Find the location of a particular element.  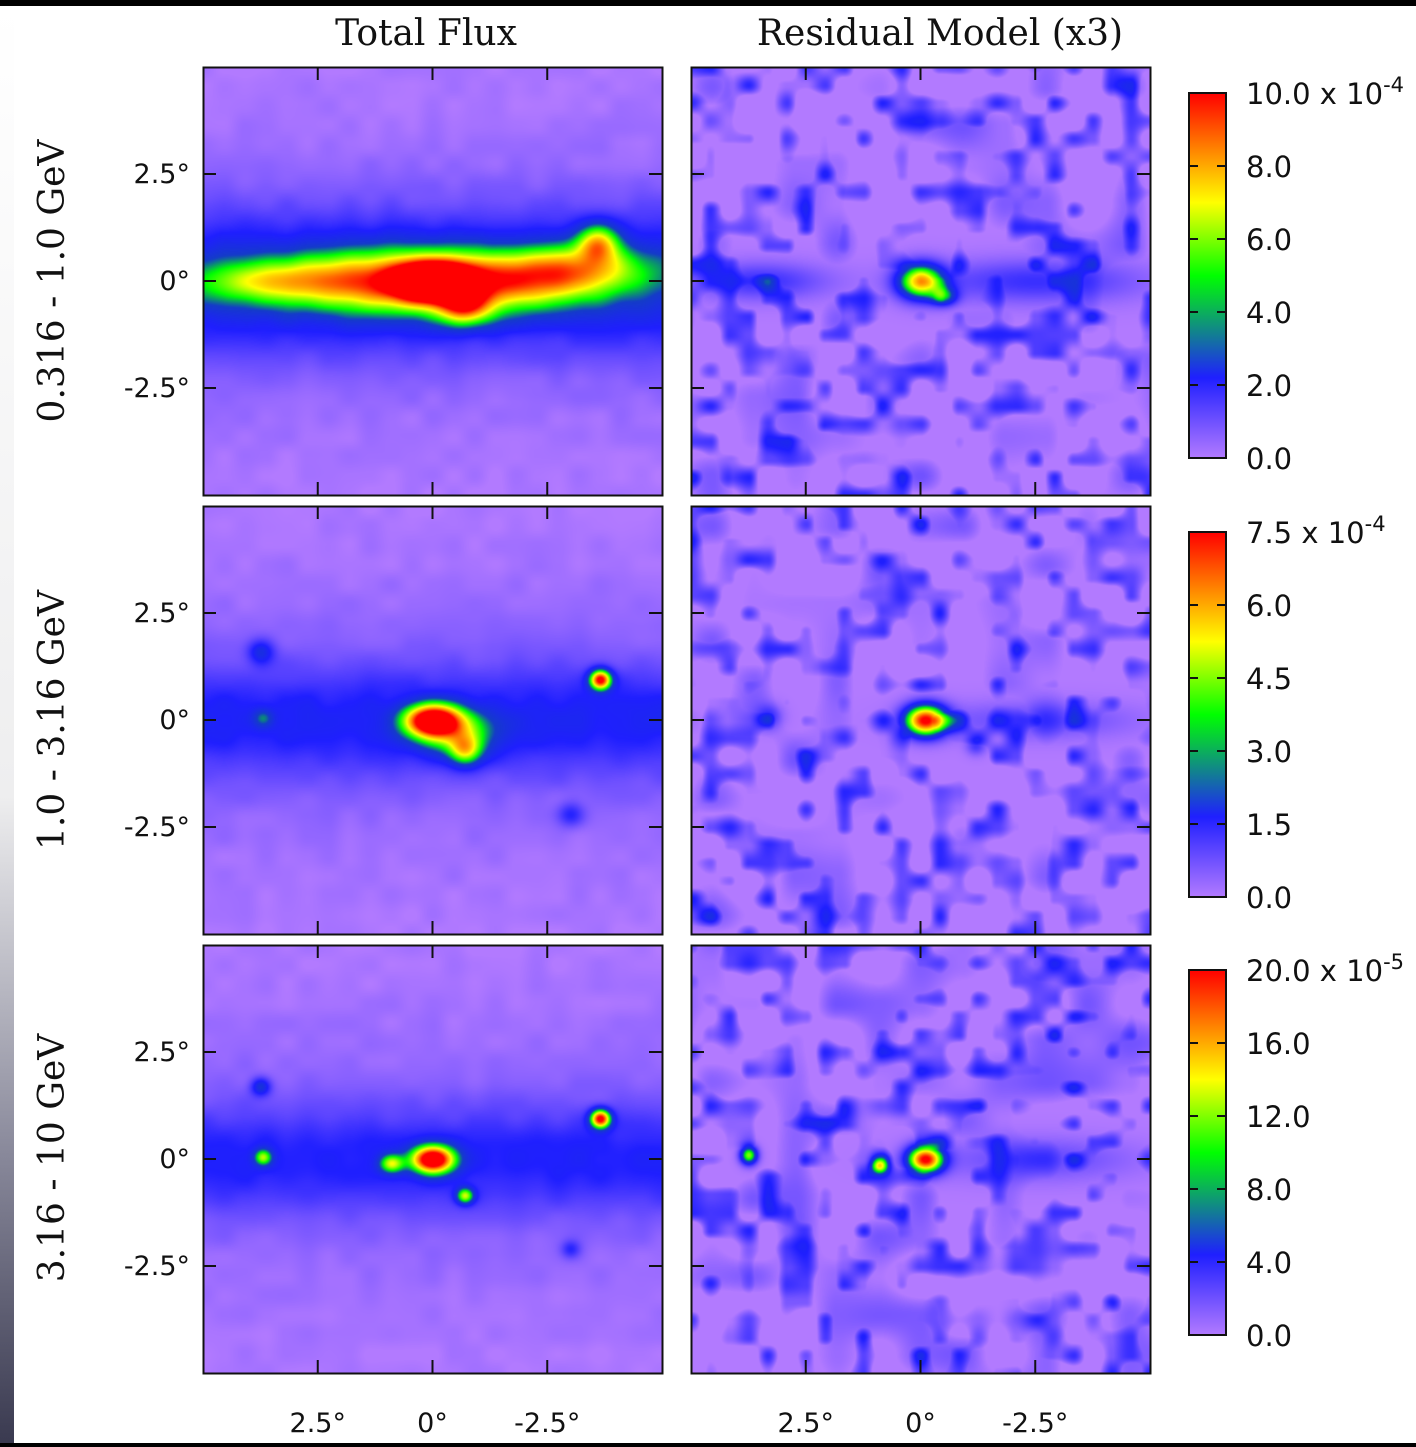

col-title-residual-model: Residual Model (x3) is located at coordinates (940, 33).